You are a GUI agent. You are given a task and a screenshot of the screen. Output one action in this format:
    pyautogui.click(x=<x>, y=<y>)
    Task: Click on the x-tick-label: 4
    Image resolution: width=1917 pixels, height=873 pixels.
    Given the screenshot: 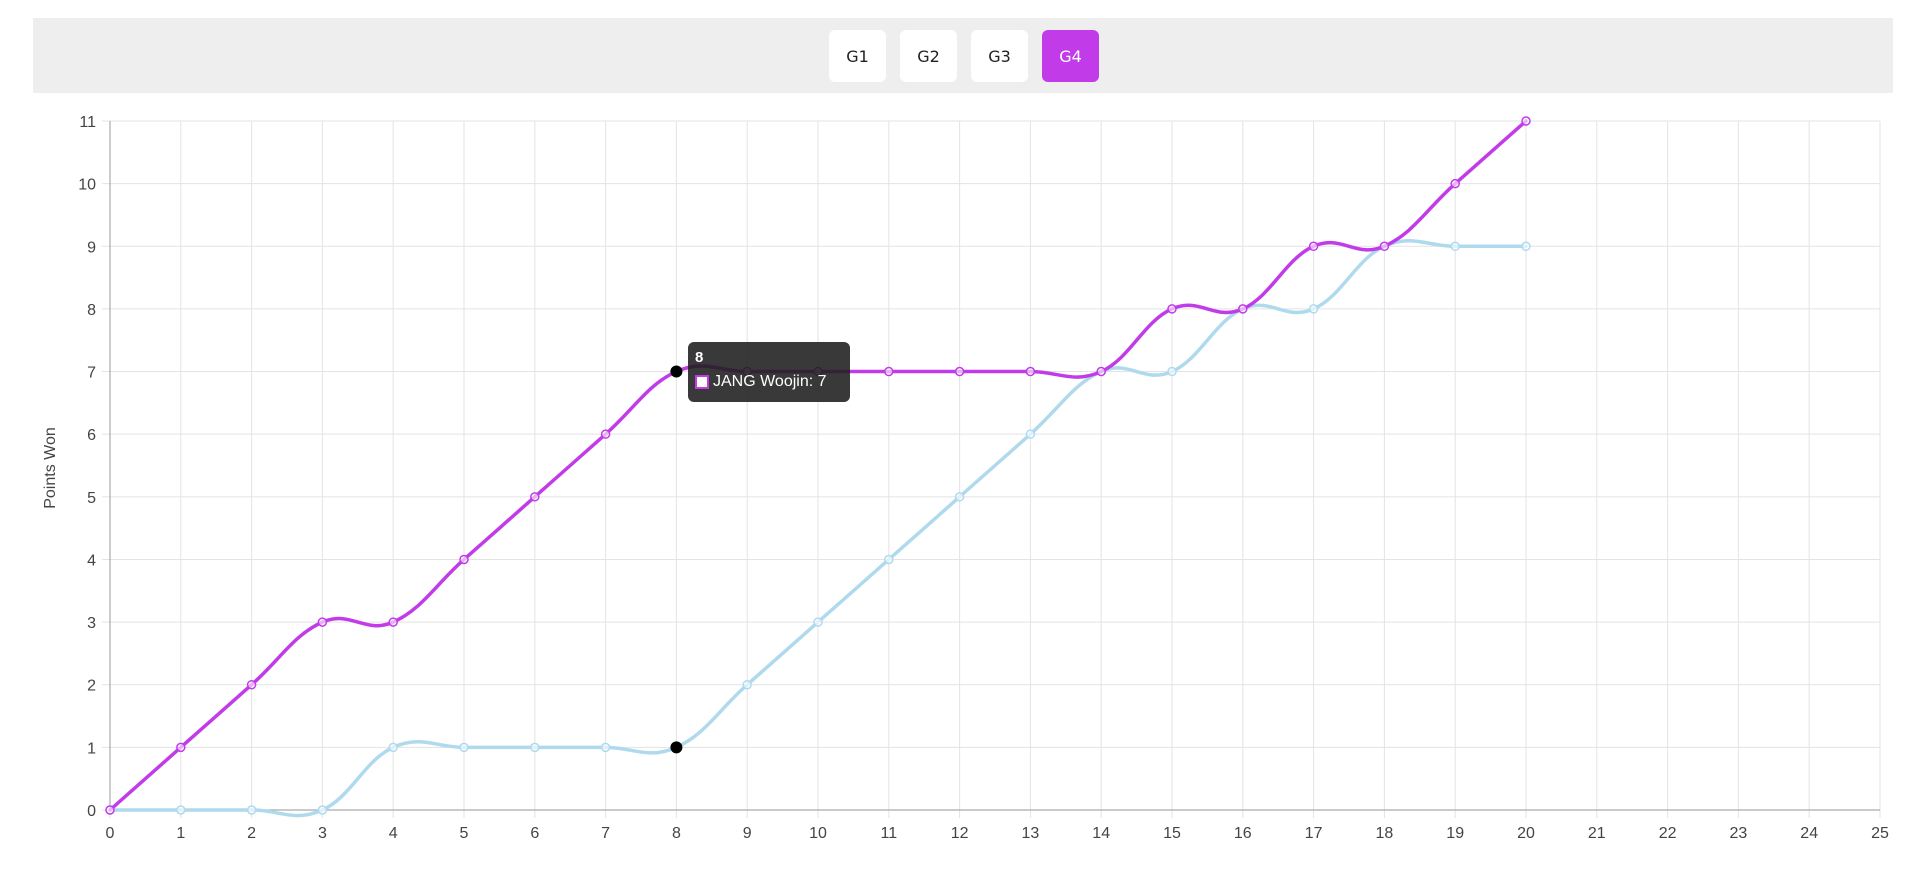 What is the action you would take?
    pyautogui.click(x=393, y=833)
    